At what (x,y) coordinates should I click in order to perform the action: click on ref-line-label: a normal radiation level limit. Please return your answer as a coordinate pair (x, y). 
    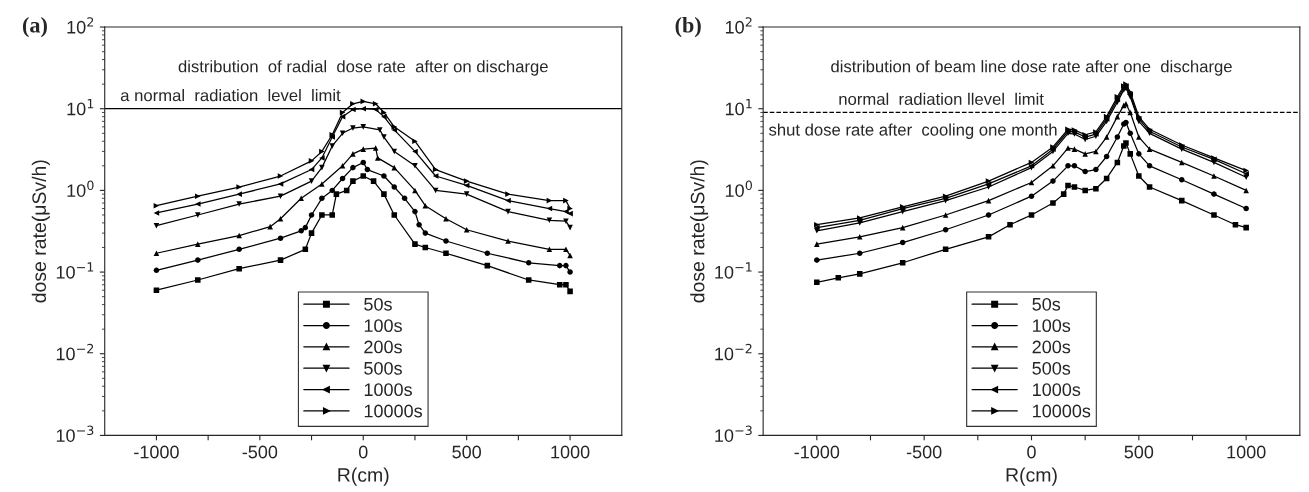
    Looking at the image, I should click on (230, 95).